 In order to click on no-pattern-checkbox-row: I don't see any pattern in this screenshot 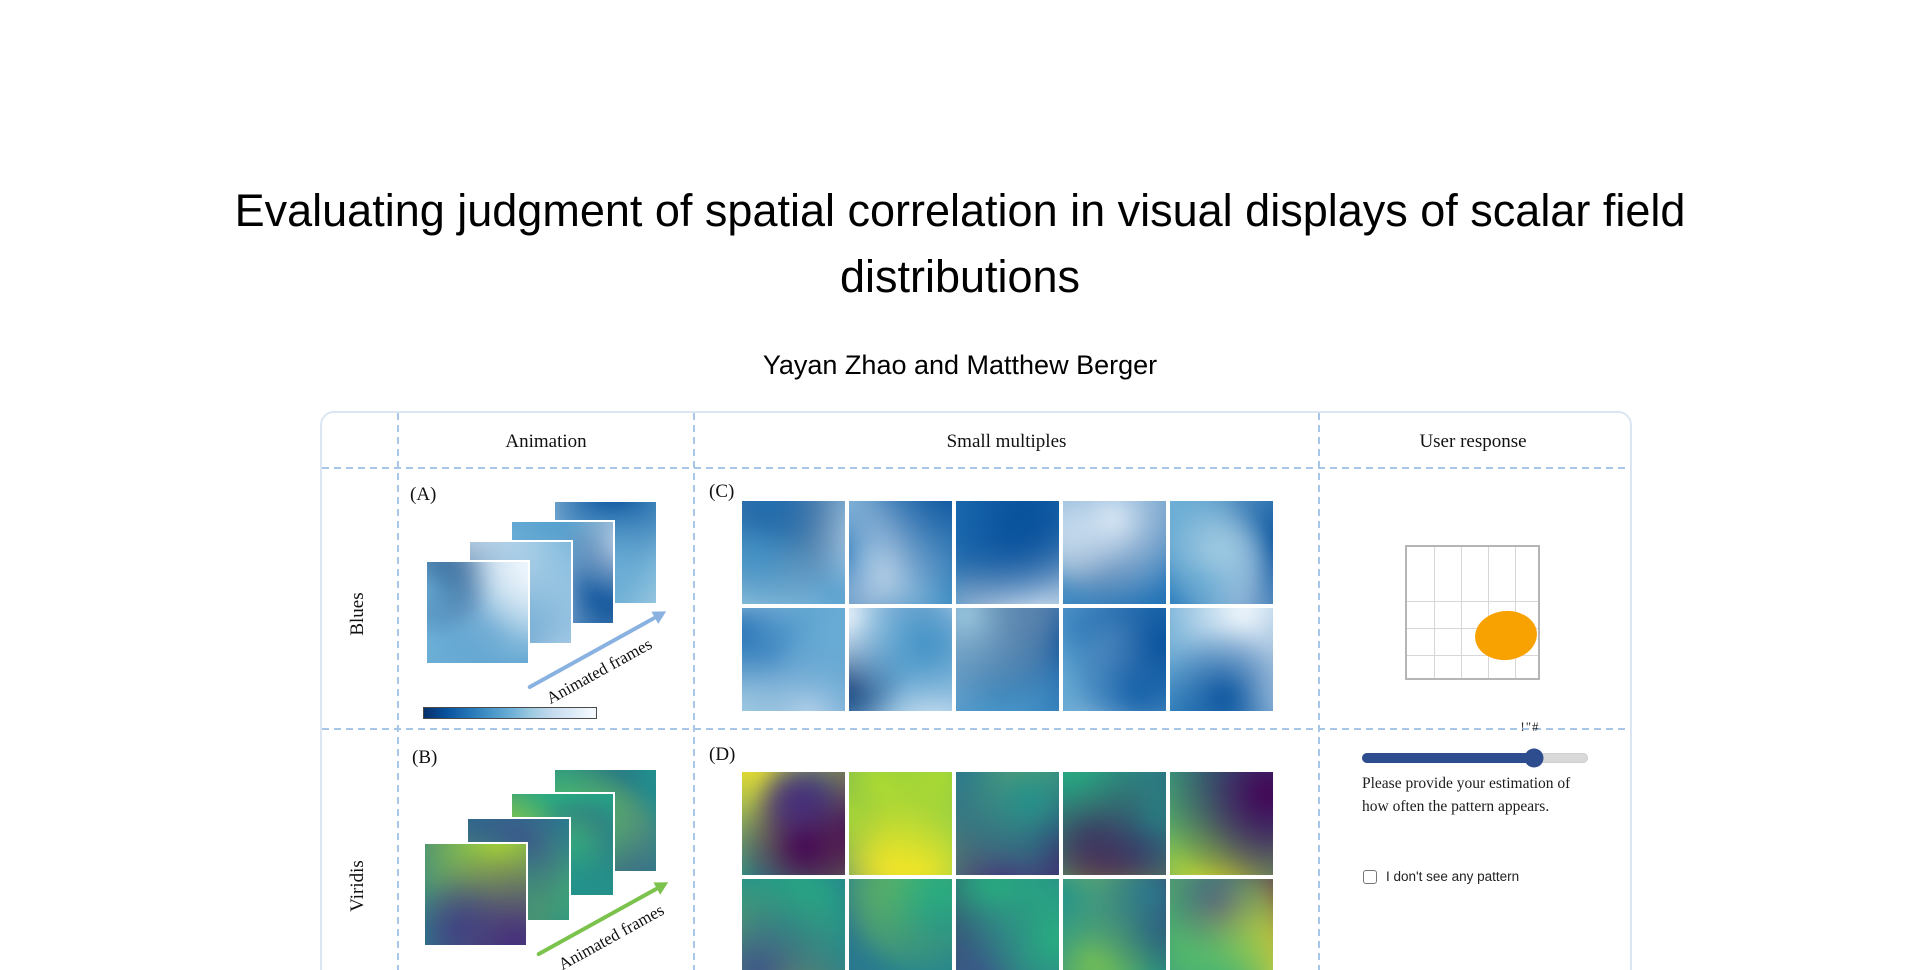, I will do `click(1441, 876)`.